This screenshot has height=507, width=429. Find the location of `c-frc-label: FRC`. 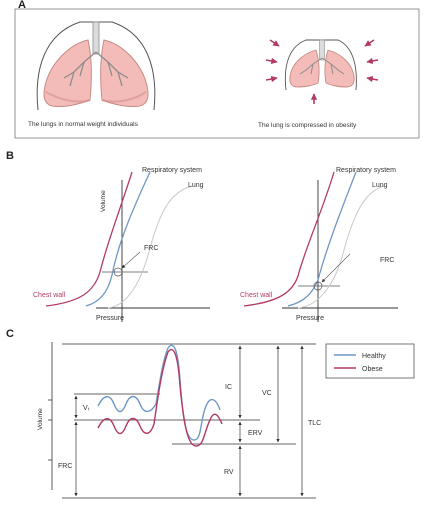

c-frc-label: FRC is located at coordinates (65, 466).